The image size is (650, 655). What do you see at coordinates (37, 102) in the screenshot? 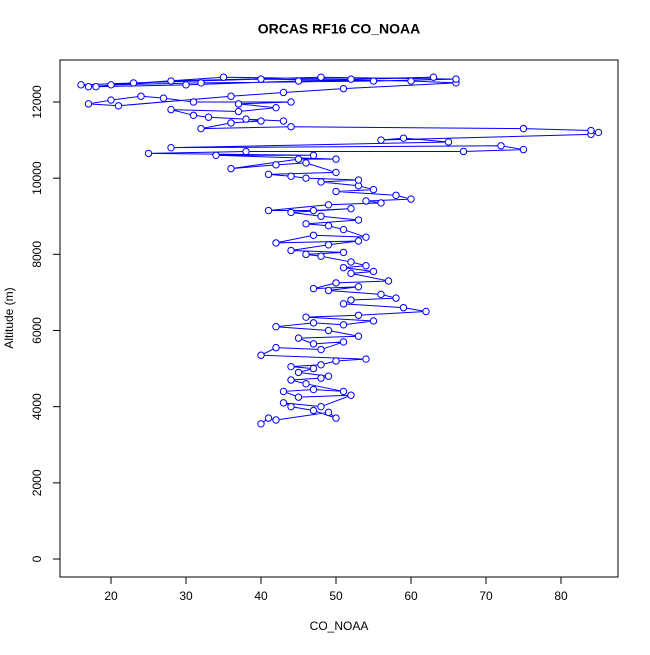
I see `y-tick-label: 12000` at bounding box center [37, 102].